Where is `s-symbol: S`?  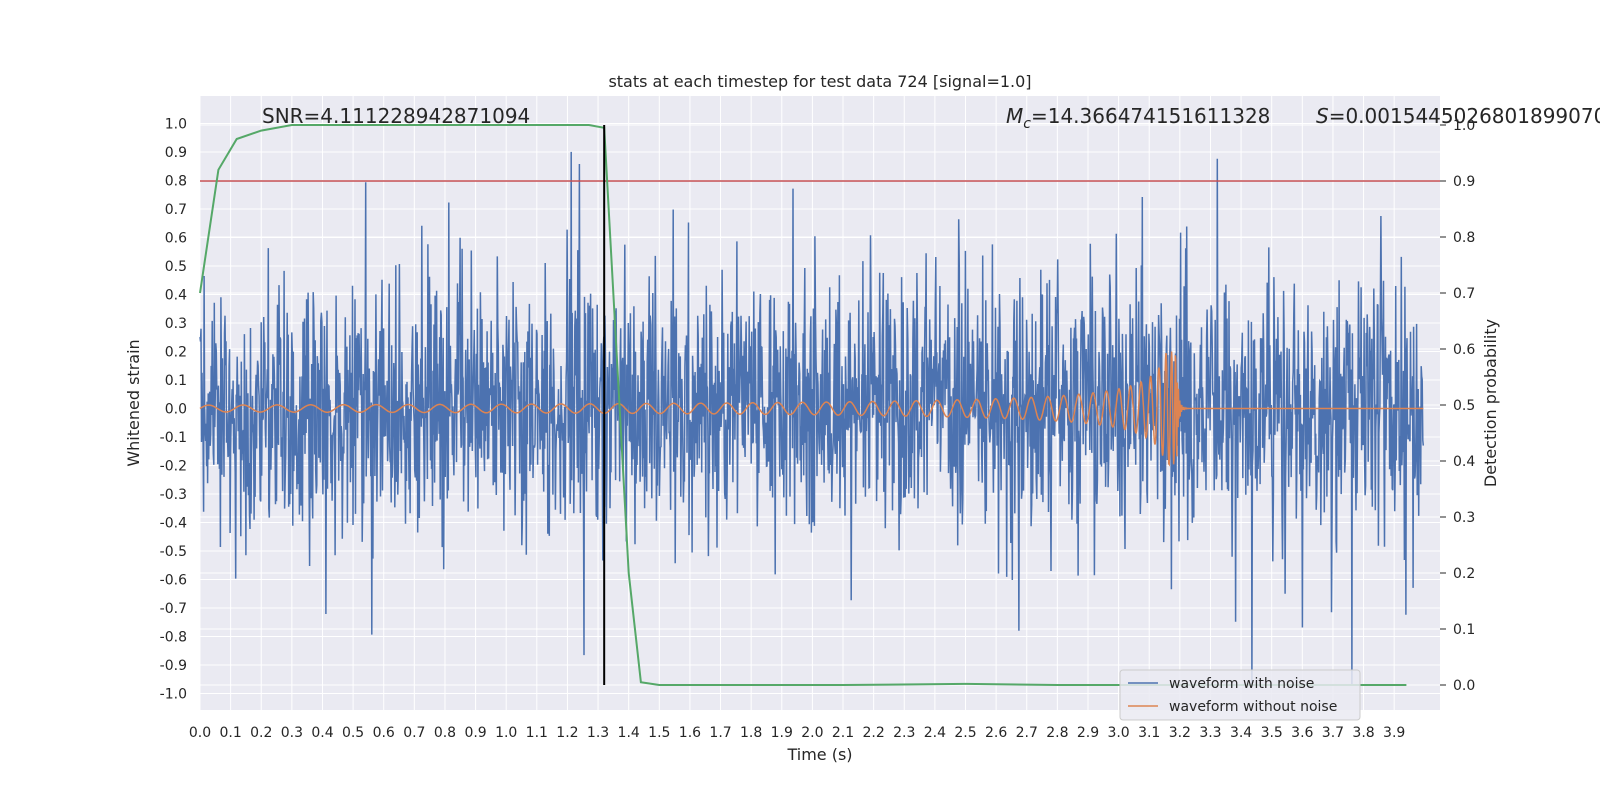
s-symbol: S is located at coordinates (1322, 116).